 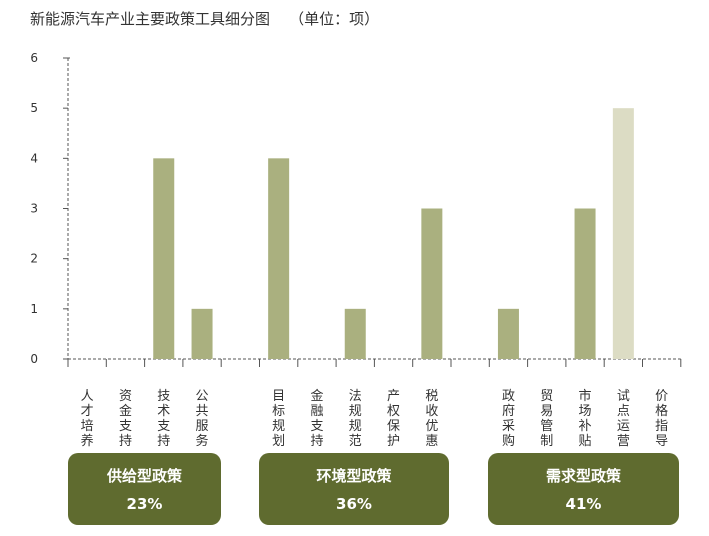 I want to click on x-tick-label-char: 购, so click(x=508, y=441).